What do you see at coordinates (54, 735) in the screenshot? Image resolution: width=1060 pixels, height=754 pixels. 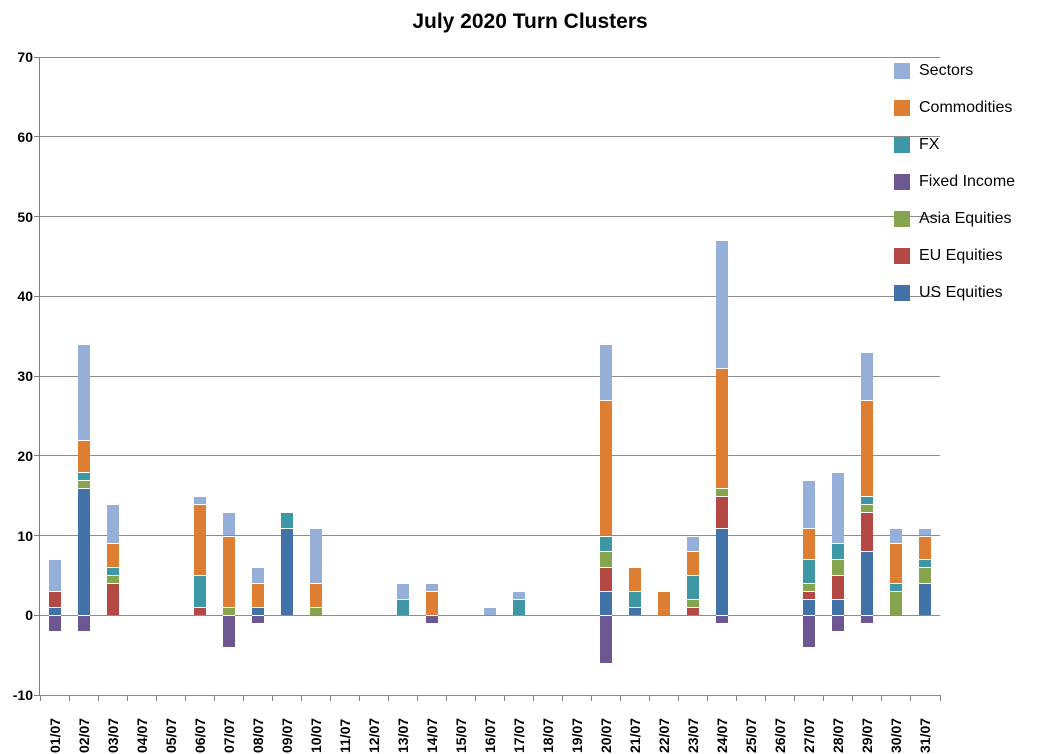 I see `x-axis-label: 01/07` at bounding box center [54, 735].